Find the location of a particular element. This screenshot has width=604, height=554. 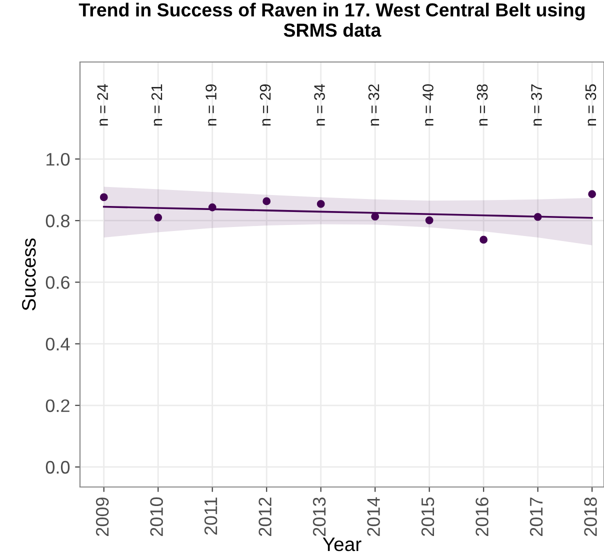

annotation: n = 35 is located at coordinates (590, 105).